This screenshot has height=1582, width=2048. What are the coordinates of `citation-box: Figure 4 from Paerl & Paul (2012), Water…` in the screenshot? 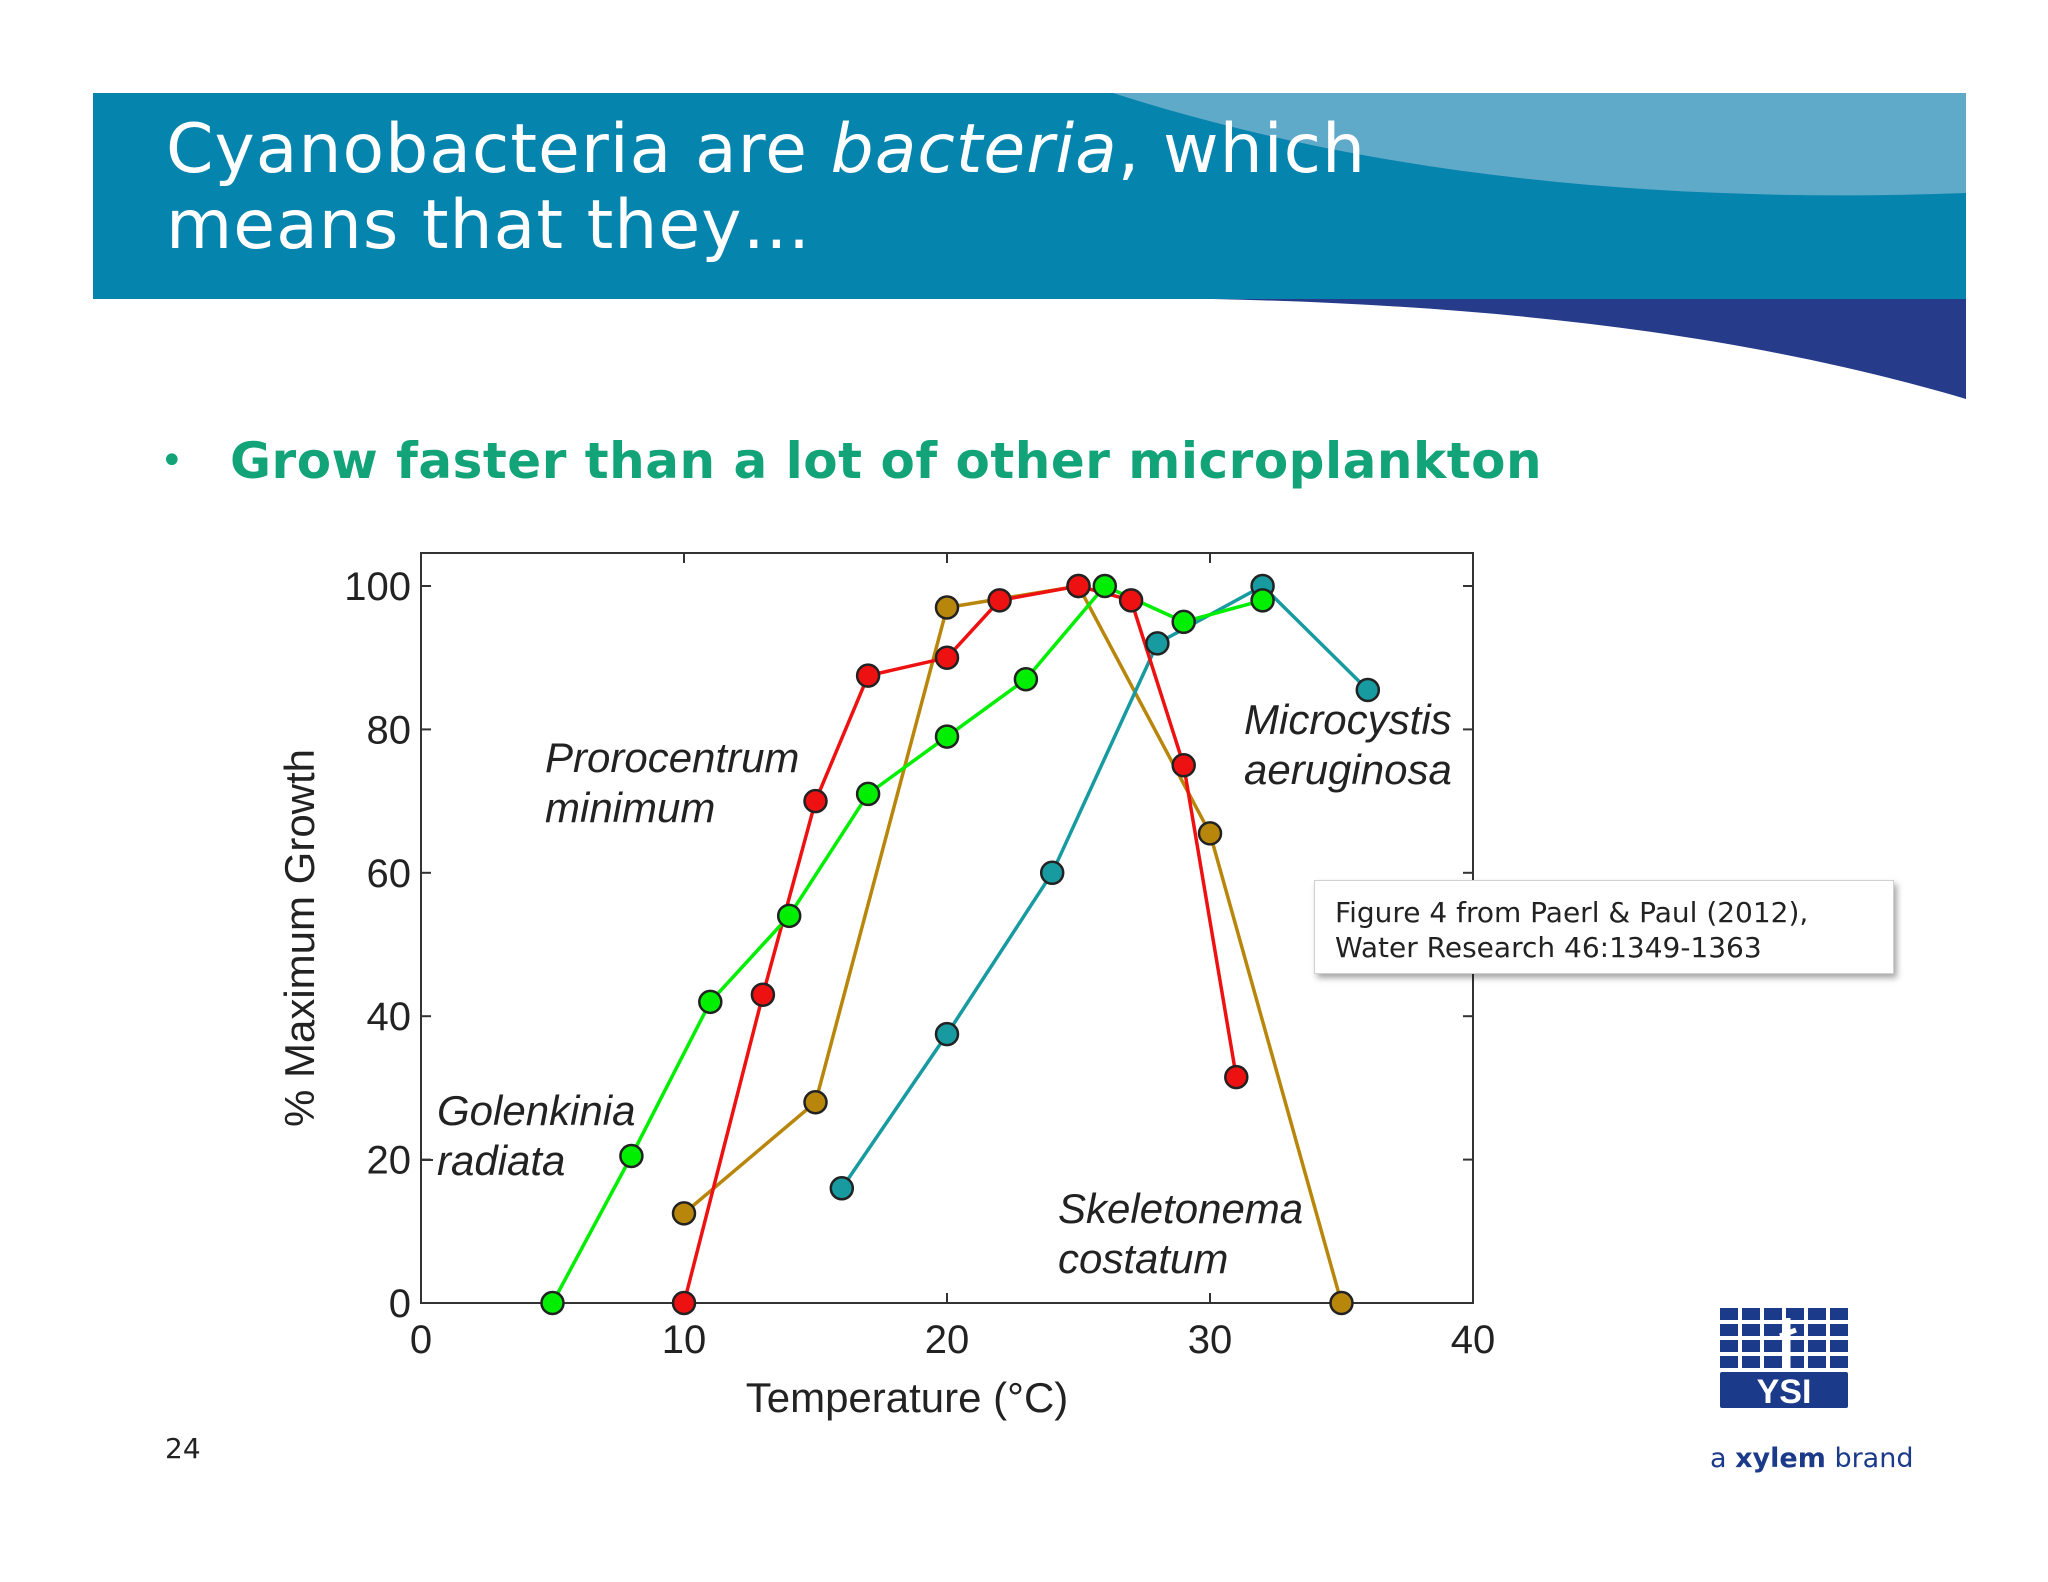 It's located at (1604, 927).